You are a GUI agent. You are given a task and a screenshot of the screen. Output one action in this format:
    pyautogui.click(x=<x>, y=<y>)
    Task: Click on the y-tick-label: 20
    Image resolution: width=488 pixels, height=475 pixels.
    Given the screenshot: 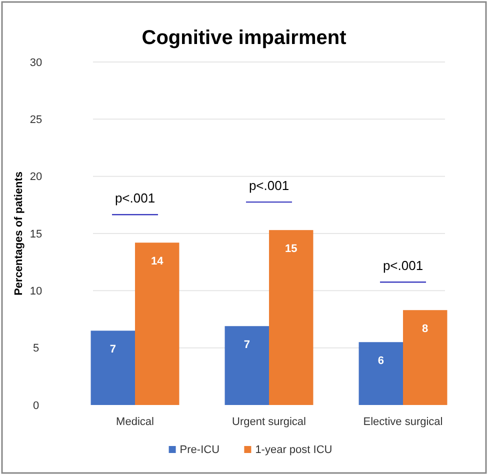 What is the action you would take?
    pyautogui.click(x=36, y=177)
    